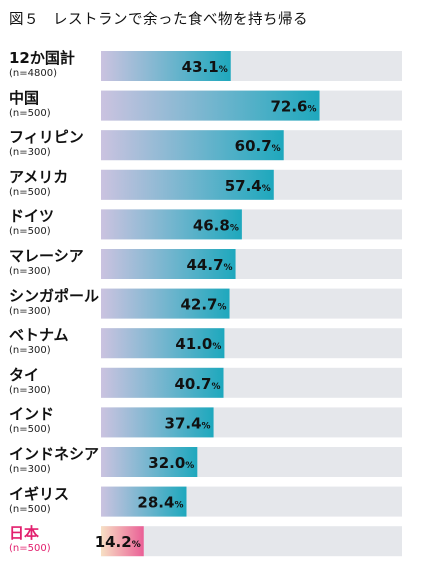 This screenshot has width=435, height=573. I want to click on category-label: タイ, so click(24, 374).